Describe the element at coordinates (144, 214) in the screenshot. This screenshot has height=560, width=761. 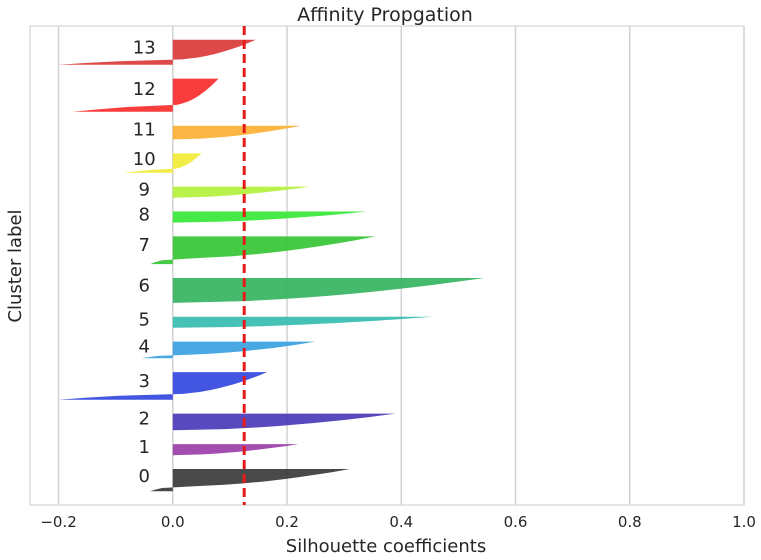
I see `cluster-label-8: 8` at that location.